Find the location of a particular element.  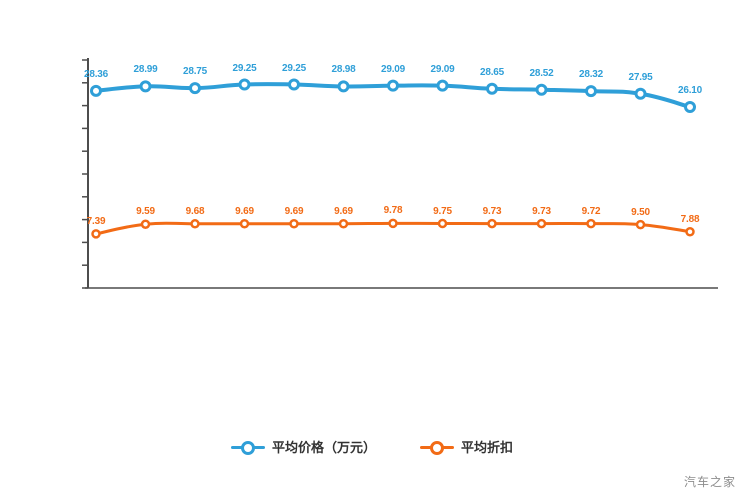

y-axis-ticks is located at coordinates (85, 174).